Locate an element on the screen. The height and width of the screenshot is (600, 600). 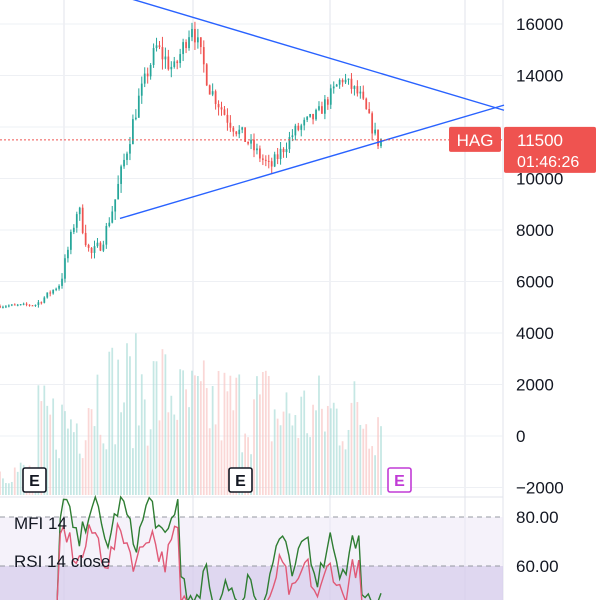
mfi-indicator-label: MFI 14 is located at coordinates (40, 523).